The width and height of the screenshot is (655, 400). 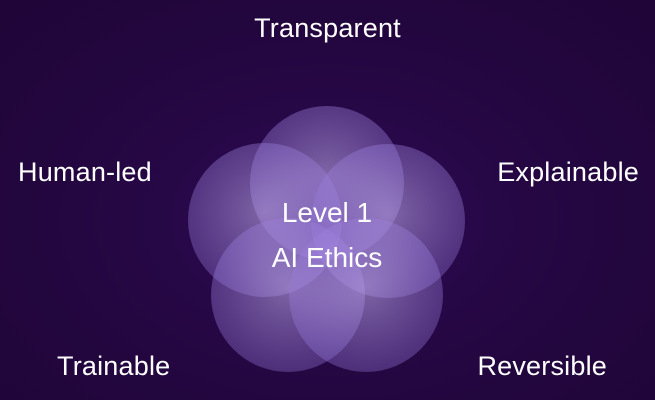 What do you see at coordinates (542, 366) in the screenshot?
I see `label-reversible: Reversible` at bounding box center [542, 366].